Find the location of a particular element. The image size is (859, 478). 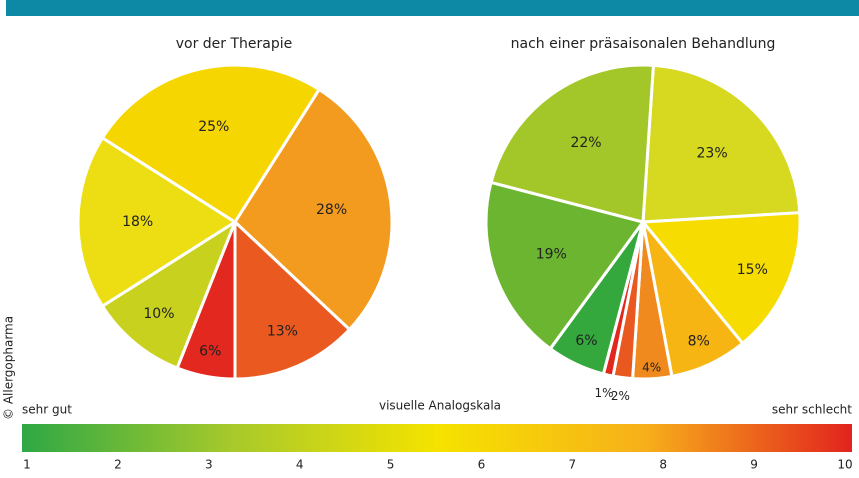

colorbar is located at coordinates (437, 438).